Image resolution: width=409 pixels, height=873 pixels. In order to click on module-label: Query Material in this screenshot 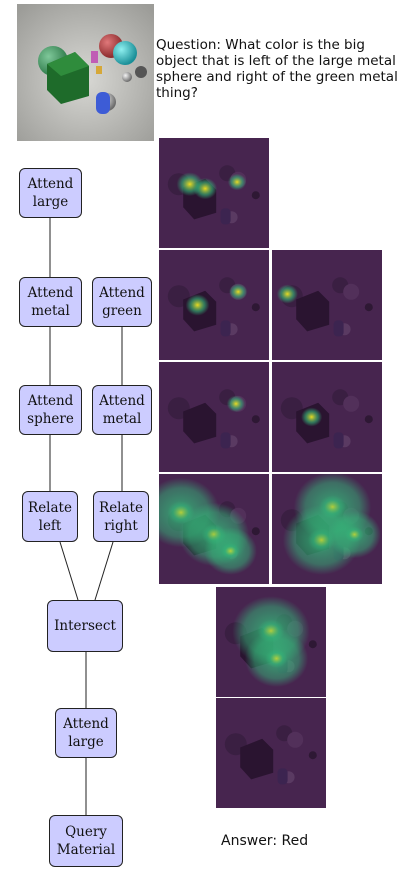, I will do `click(86, 841)`.